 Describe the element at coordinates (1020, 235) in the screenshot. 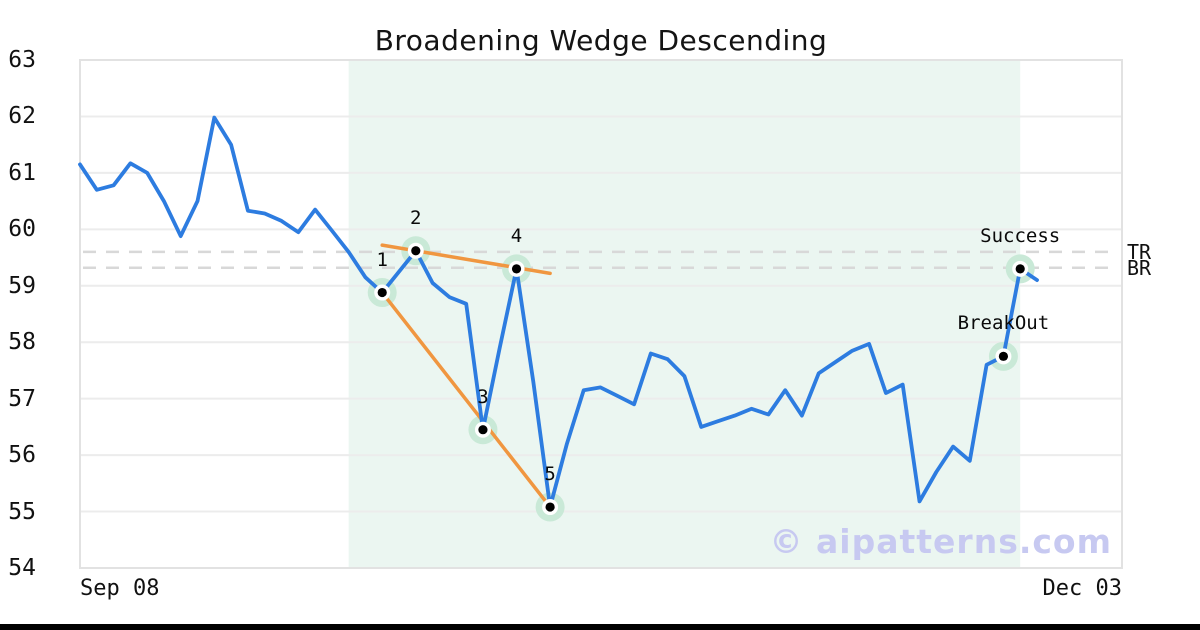

I see `pattern-point-label-success: Success` at that location.